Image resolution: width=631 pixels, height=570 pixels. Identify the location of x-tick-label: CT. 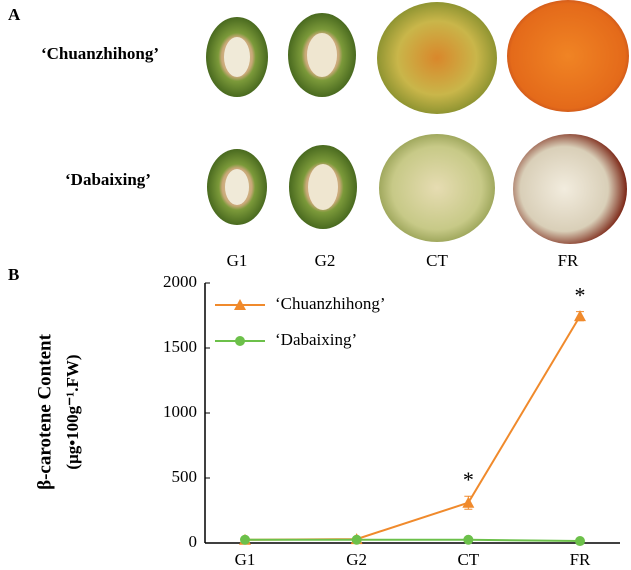
(468, 559).